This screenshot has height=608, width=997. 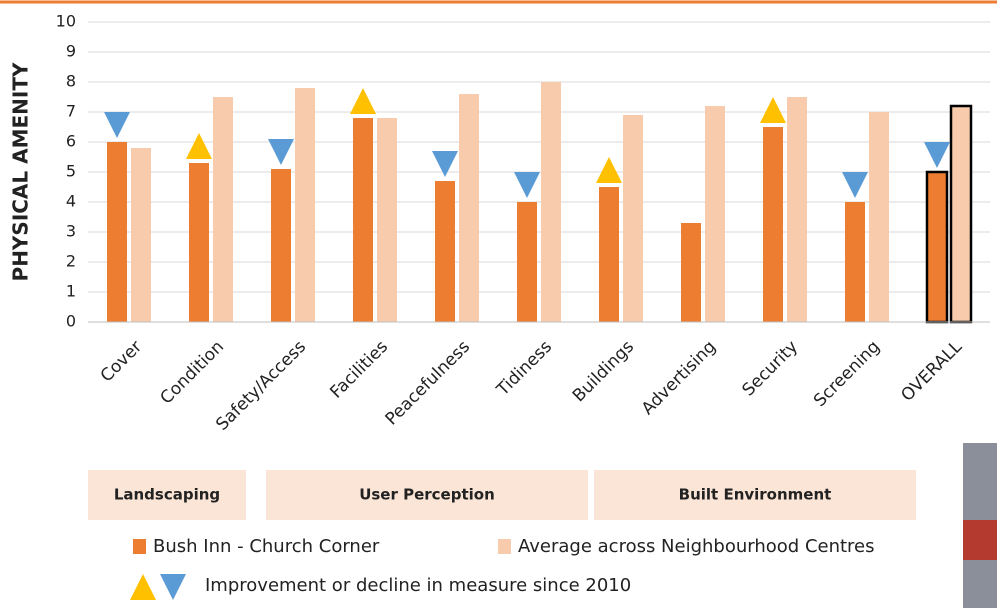 I want to click on y-tick-label: 8, so click(x=71, y=81).